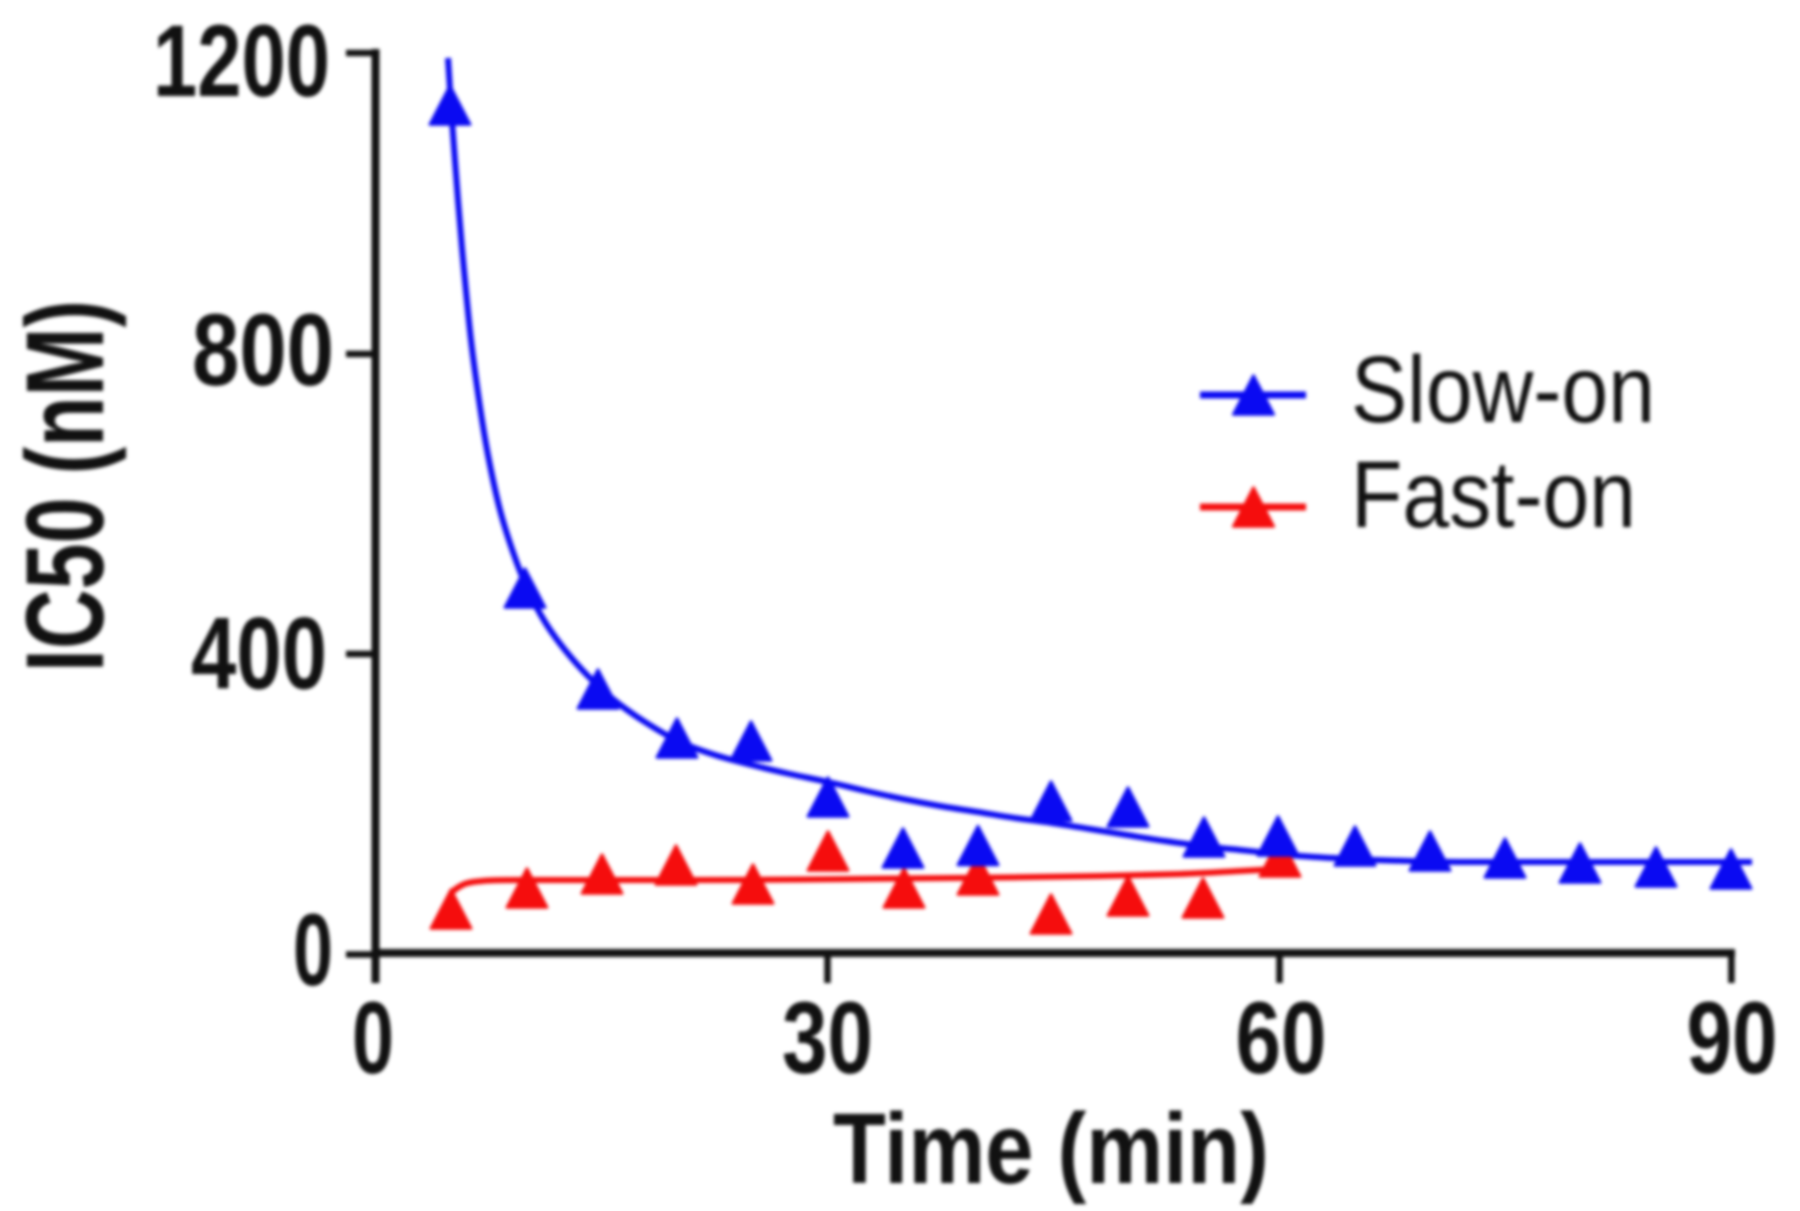 The image size is (1800, 1211). Describe the element at coordinates (1732, 1038) in the screenshot. I see `svg-text: 90` at that location.